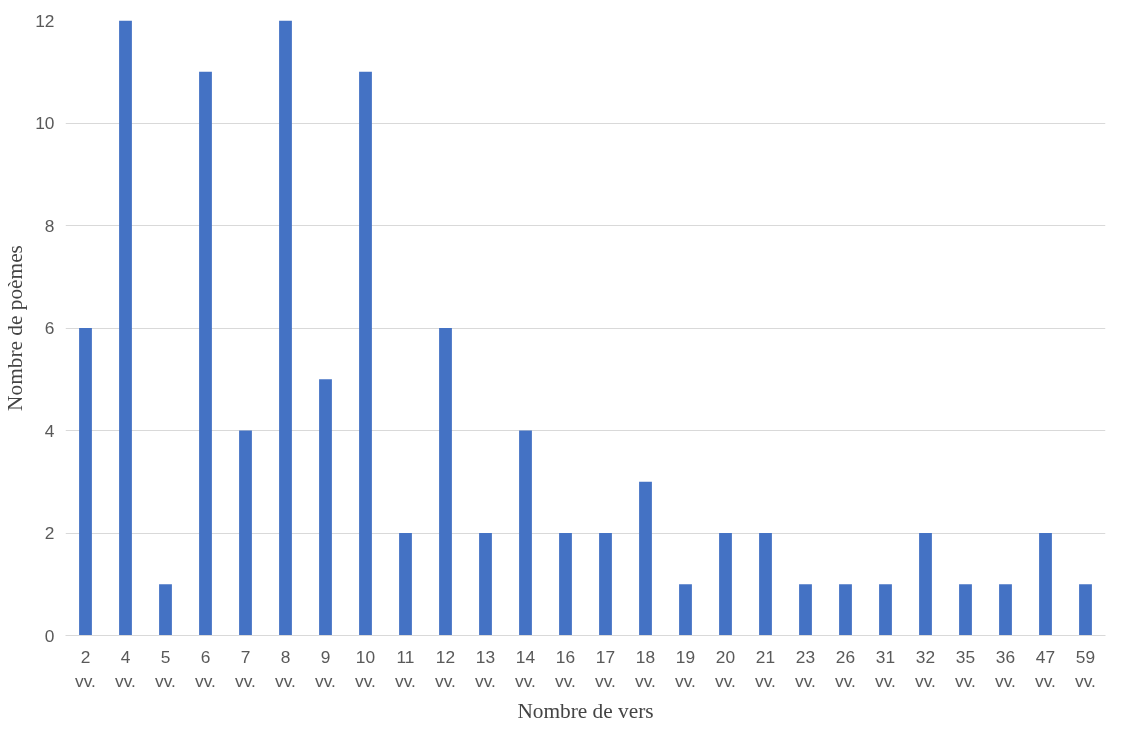 The height and width of the screenshot is (755, 1141). I want to click on x-tick-label: 35 vv., so click(965, 668).